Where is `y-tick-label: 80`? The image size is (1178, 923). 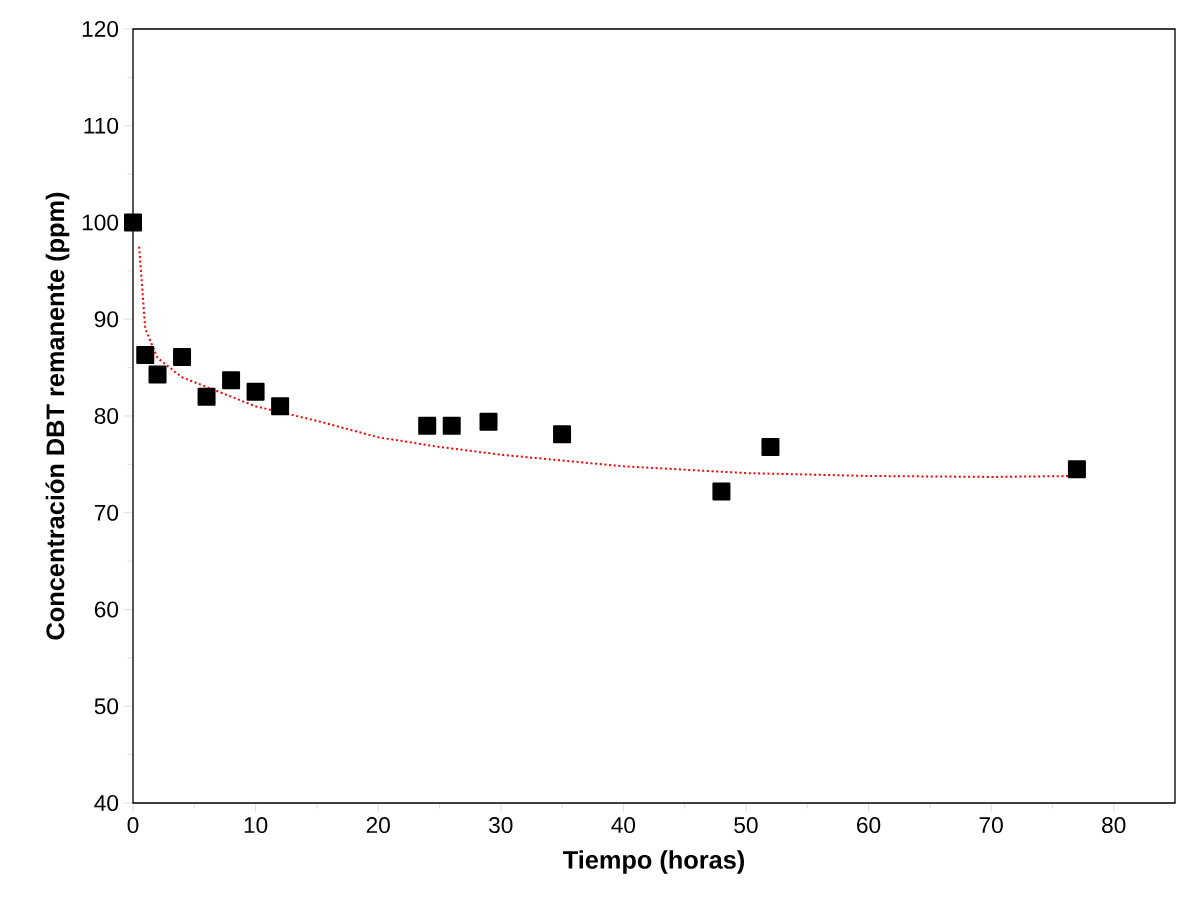 y-tick-label: 80 is located at coordinates (106, 416).